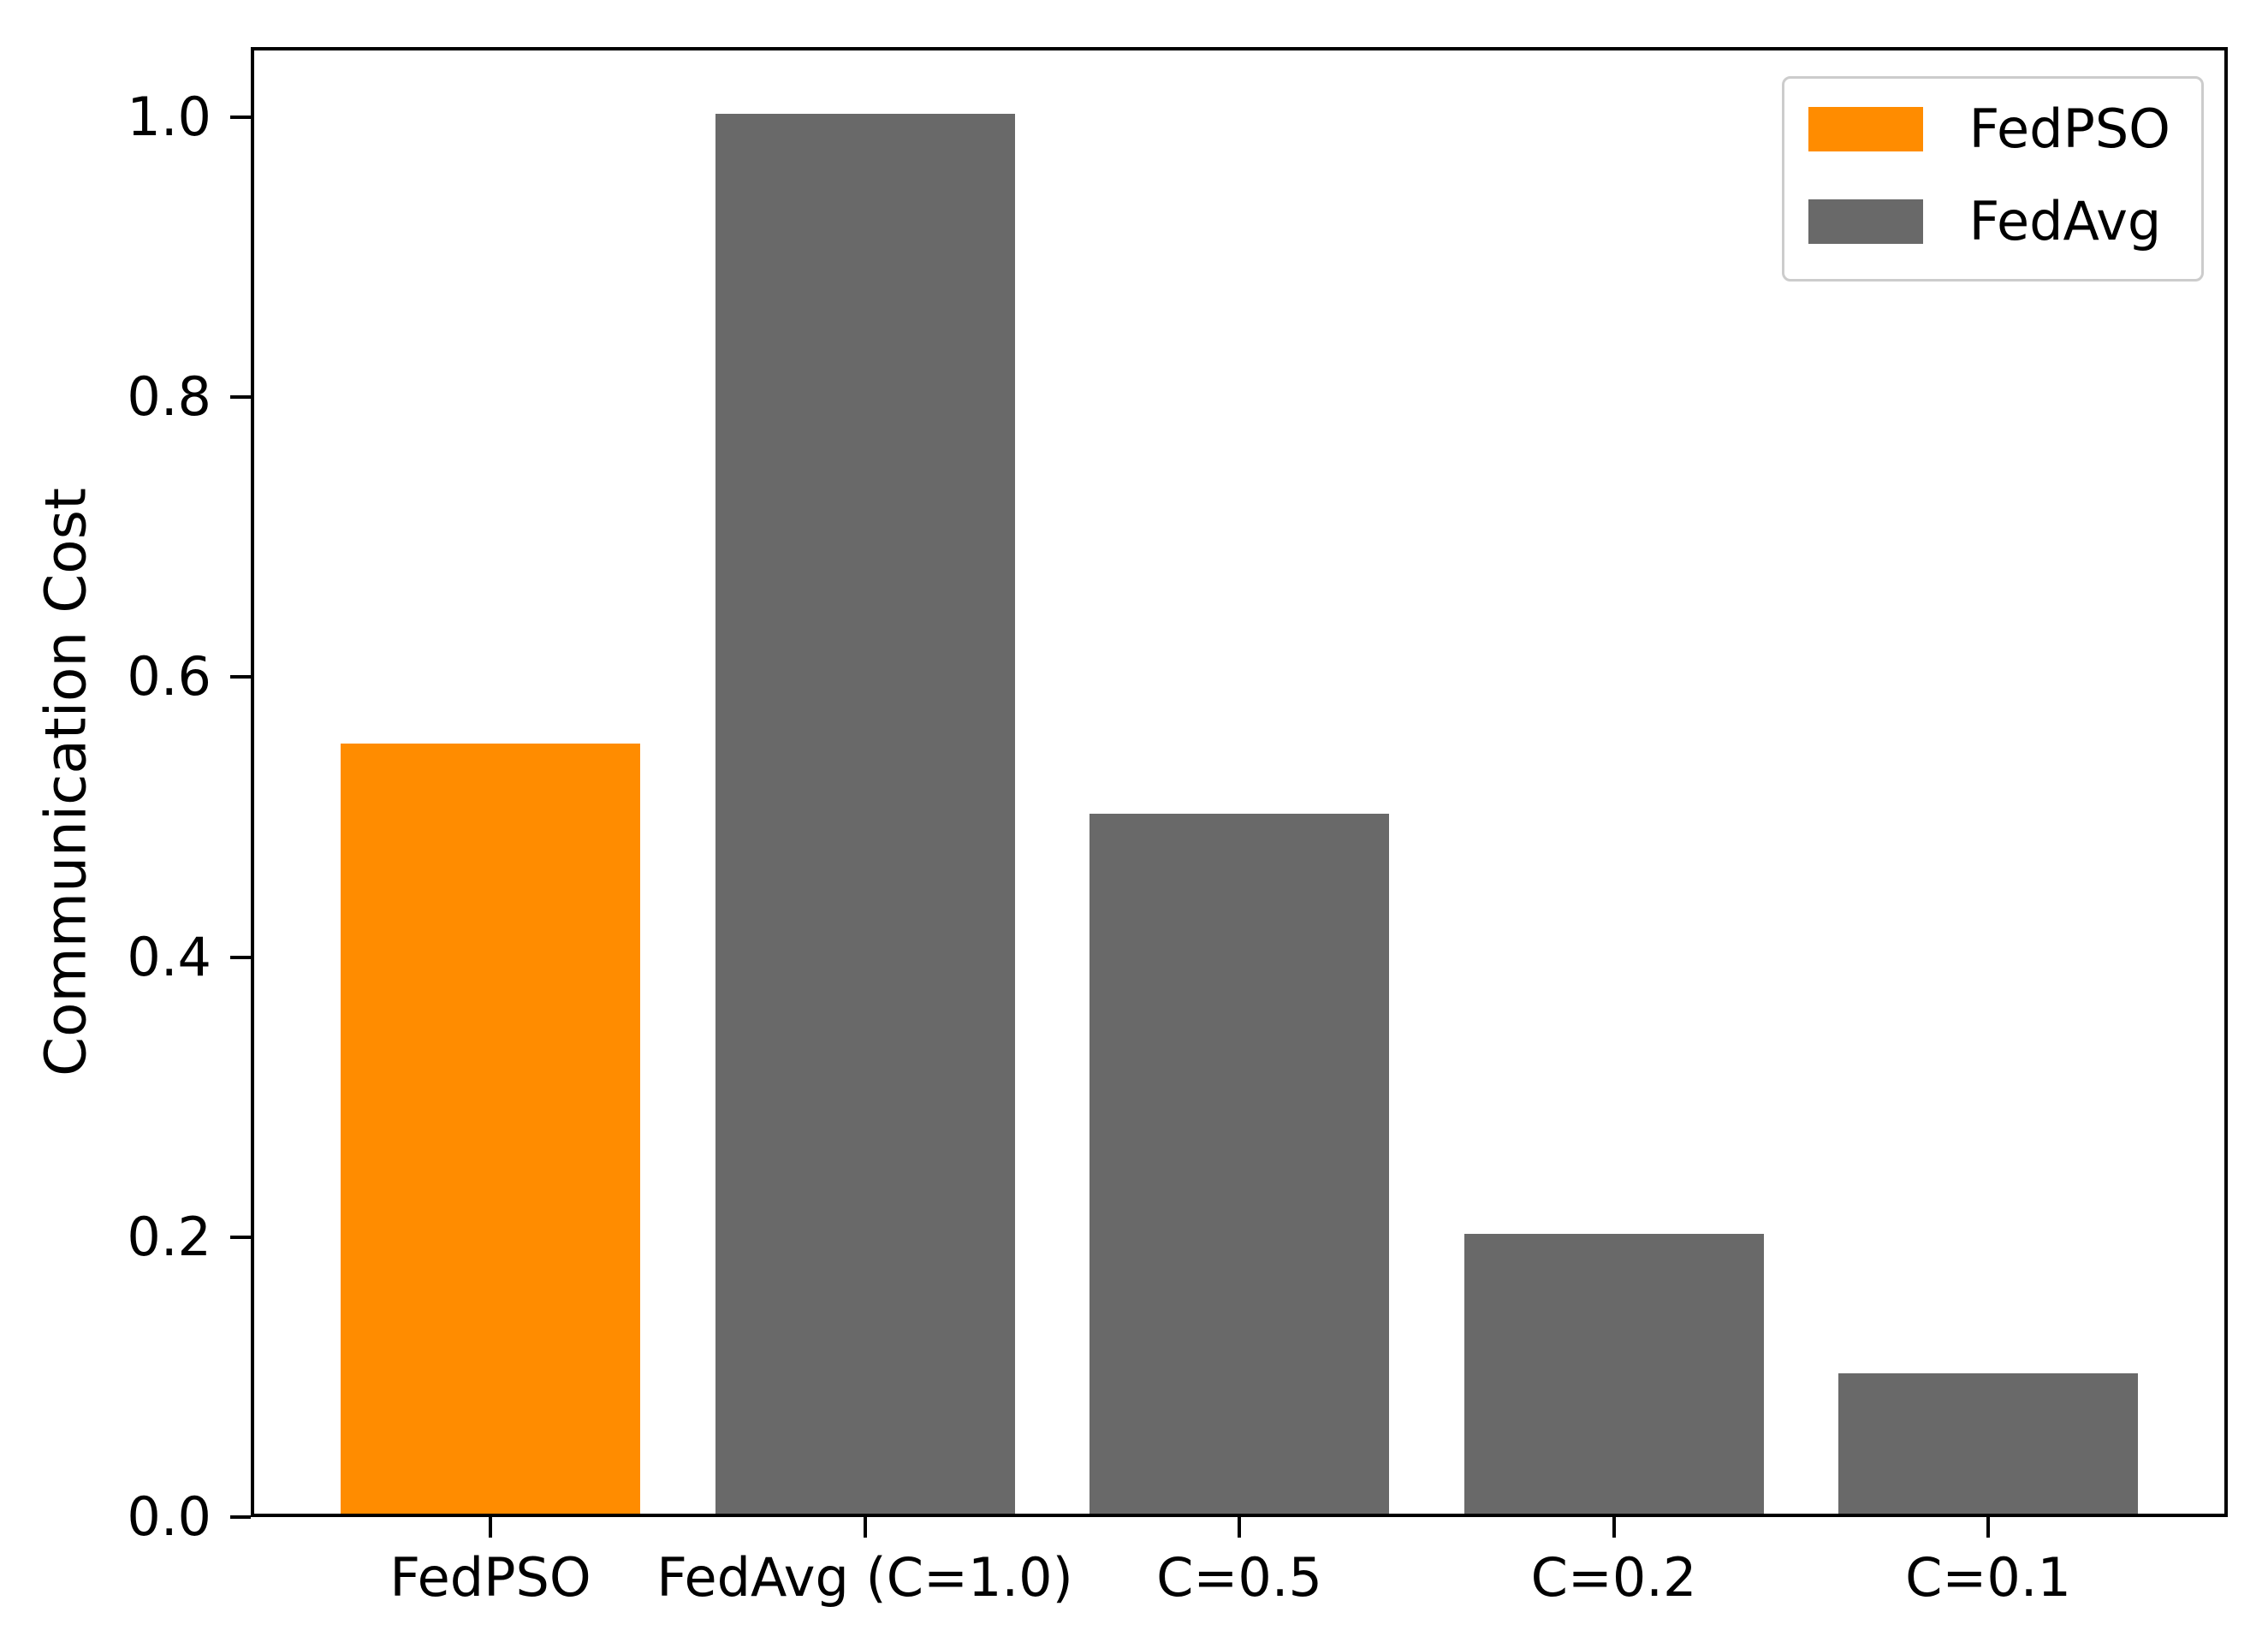  What do you see at coordinates (169, 956) in the screenshot?
I see `y-tick-label: 0.4` at bounding box center [169, 956].